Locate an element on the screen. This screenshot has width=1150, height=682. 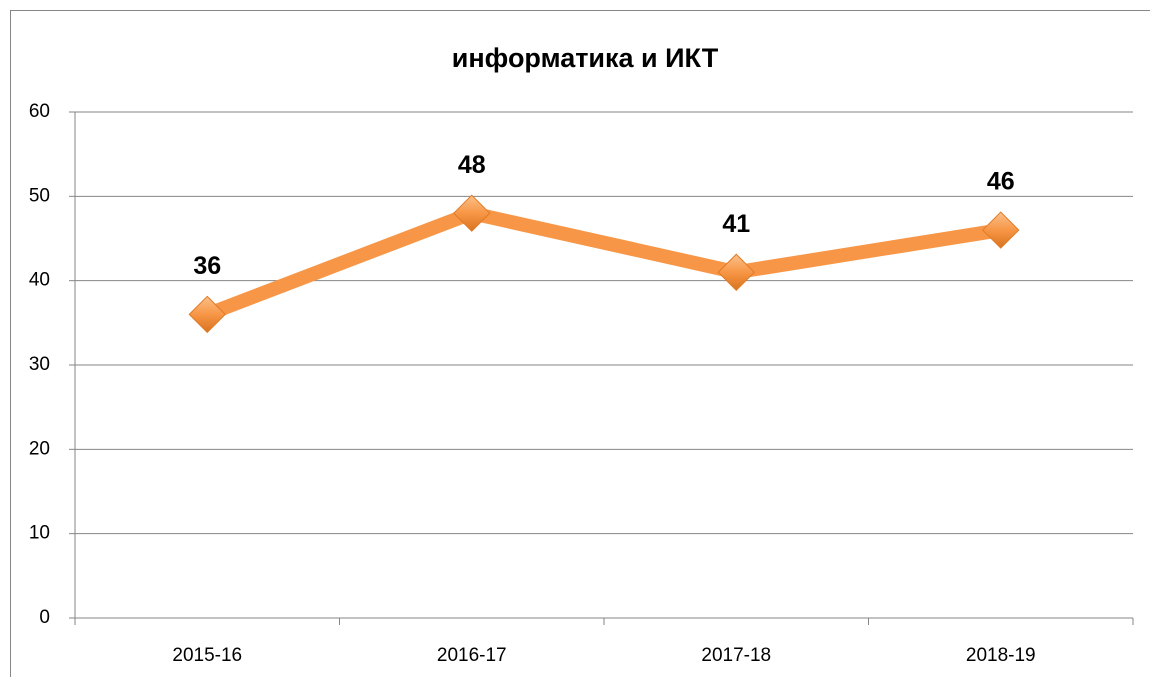
chart-title: информатика и ИКТ is located at coordinates (585, 58).